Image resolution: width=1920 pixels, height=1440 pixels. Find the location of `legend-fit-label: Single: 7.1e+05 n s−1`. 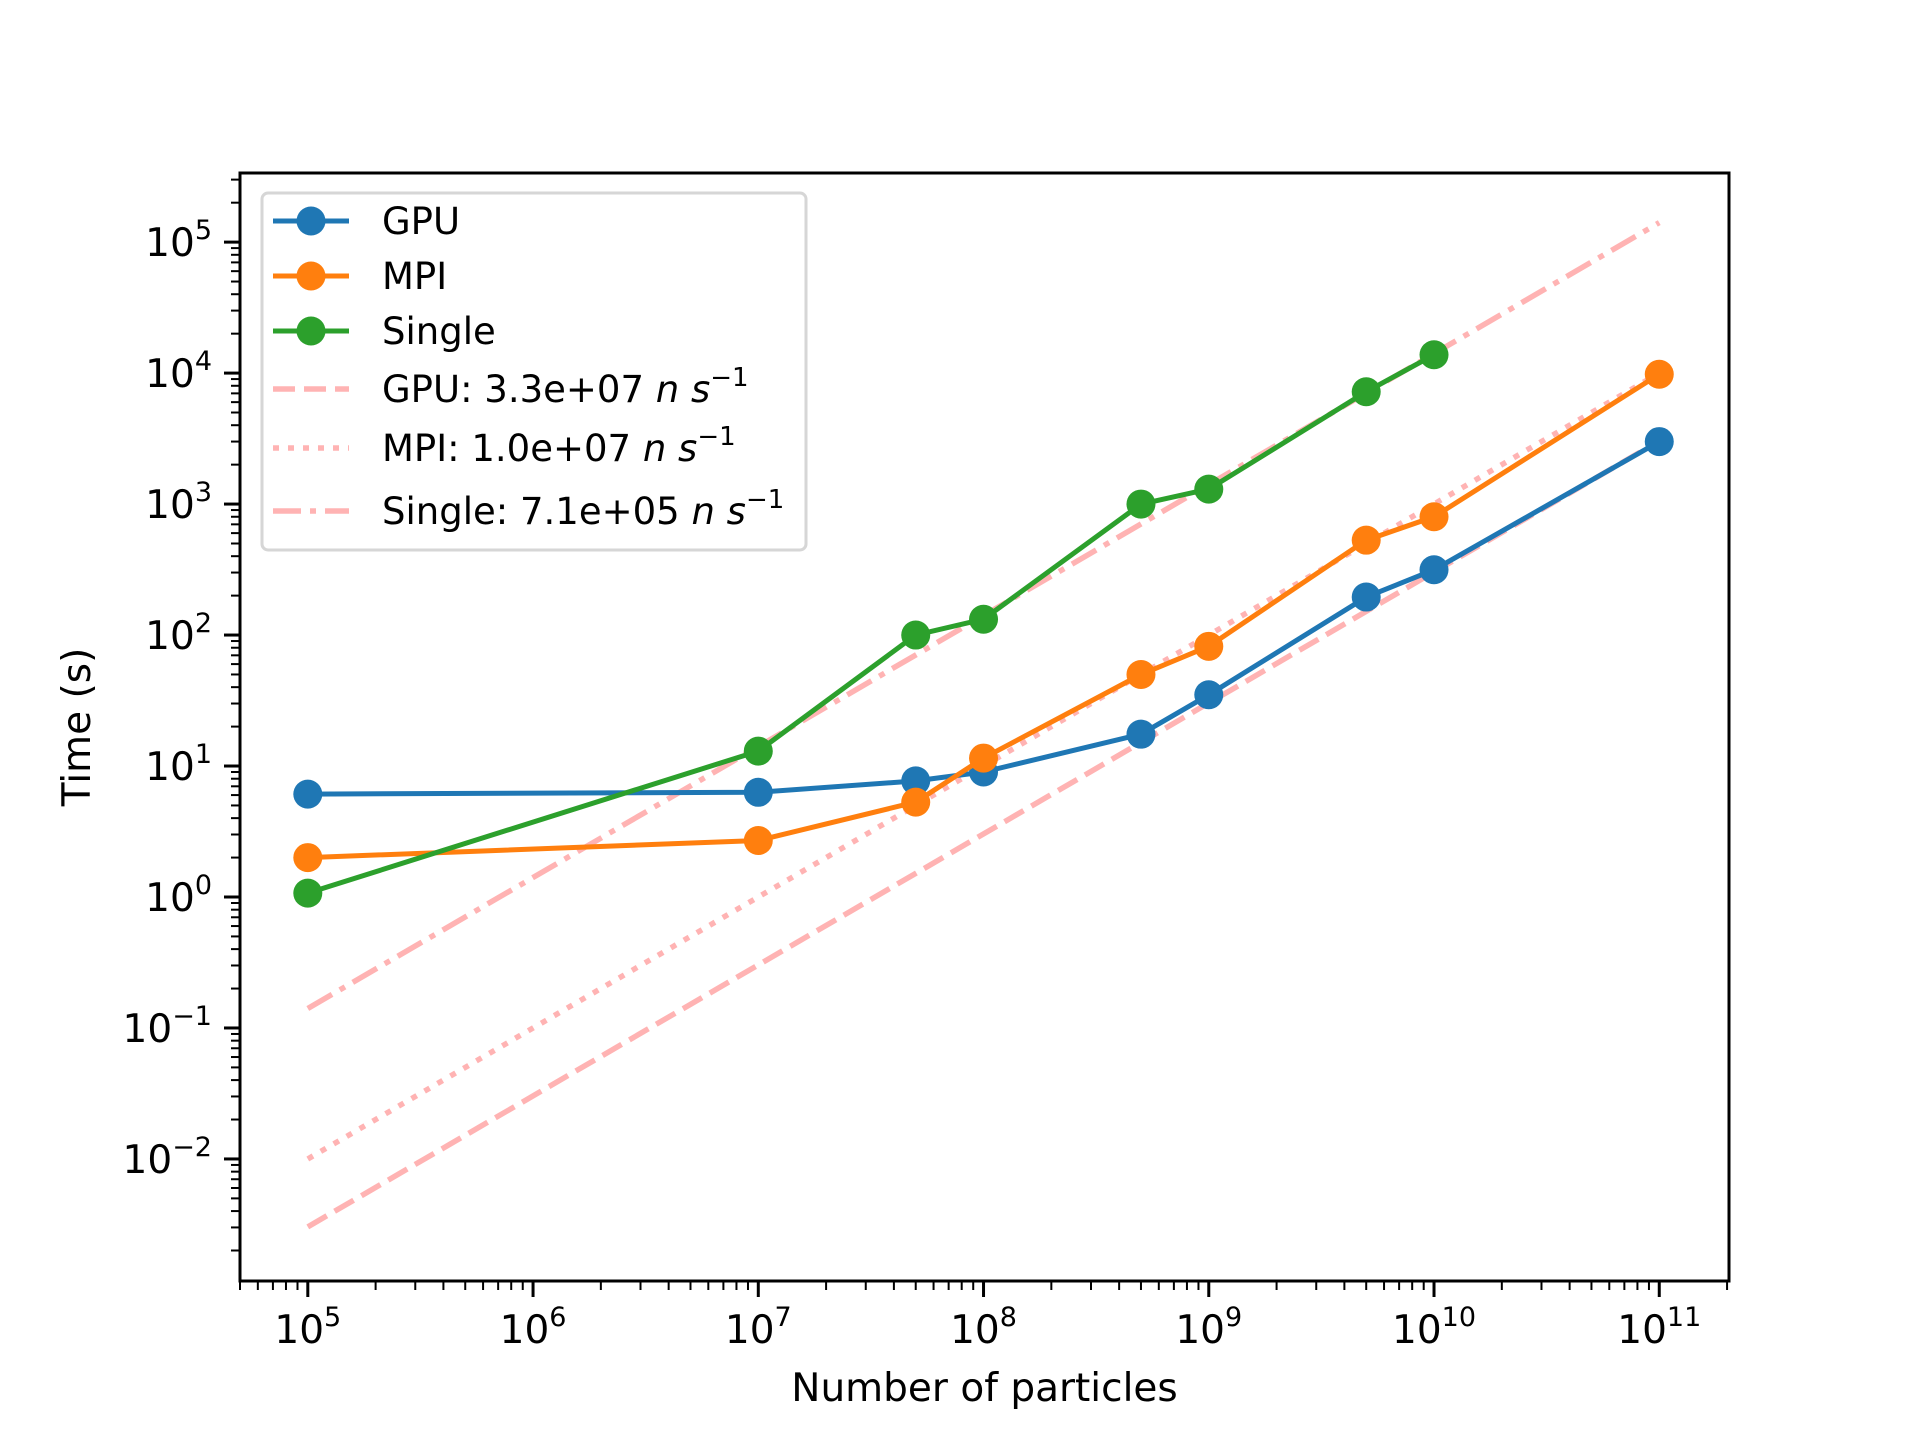

legend-fit-label: Single: 7.1e+05 n s−1 is located at coordinates (583, 509).